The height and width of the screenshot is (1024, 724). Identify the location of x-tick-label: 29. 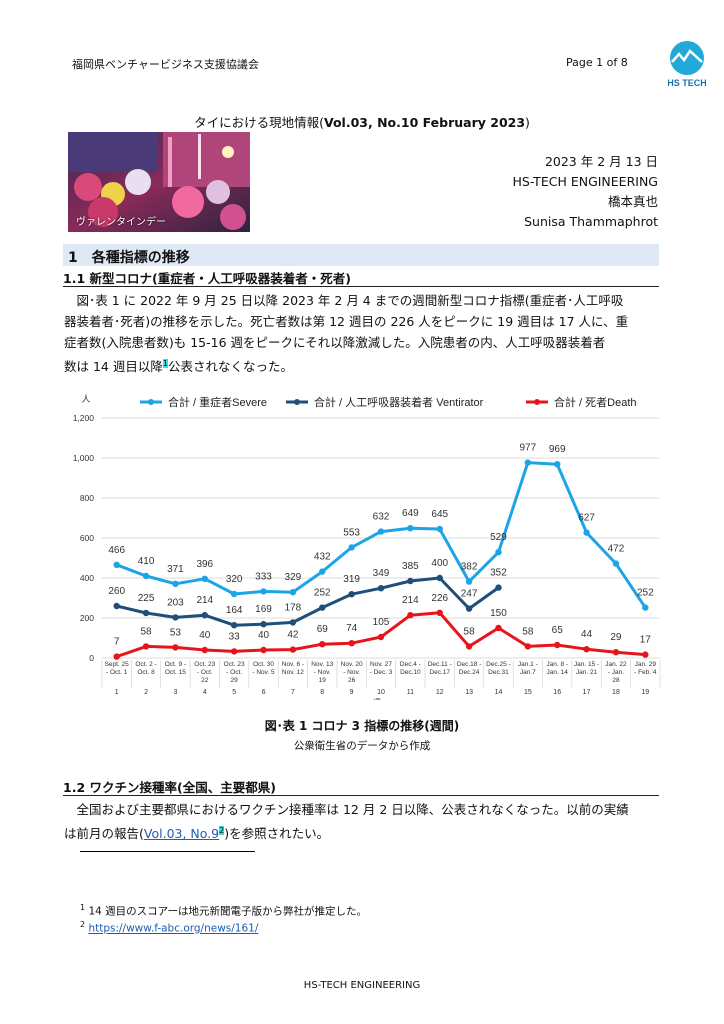
(235, 680).